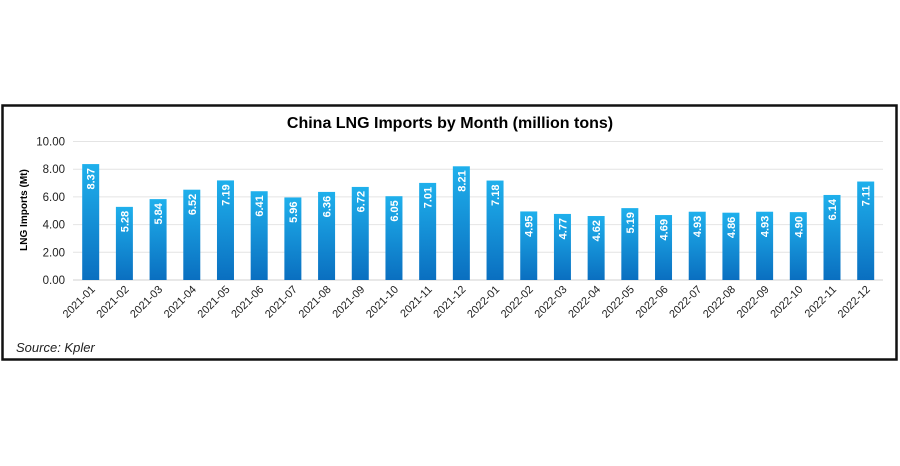 The image size is (900, 466). I want to click on data-label: 7.19, so click(226, 194).